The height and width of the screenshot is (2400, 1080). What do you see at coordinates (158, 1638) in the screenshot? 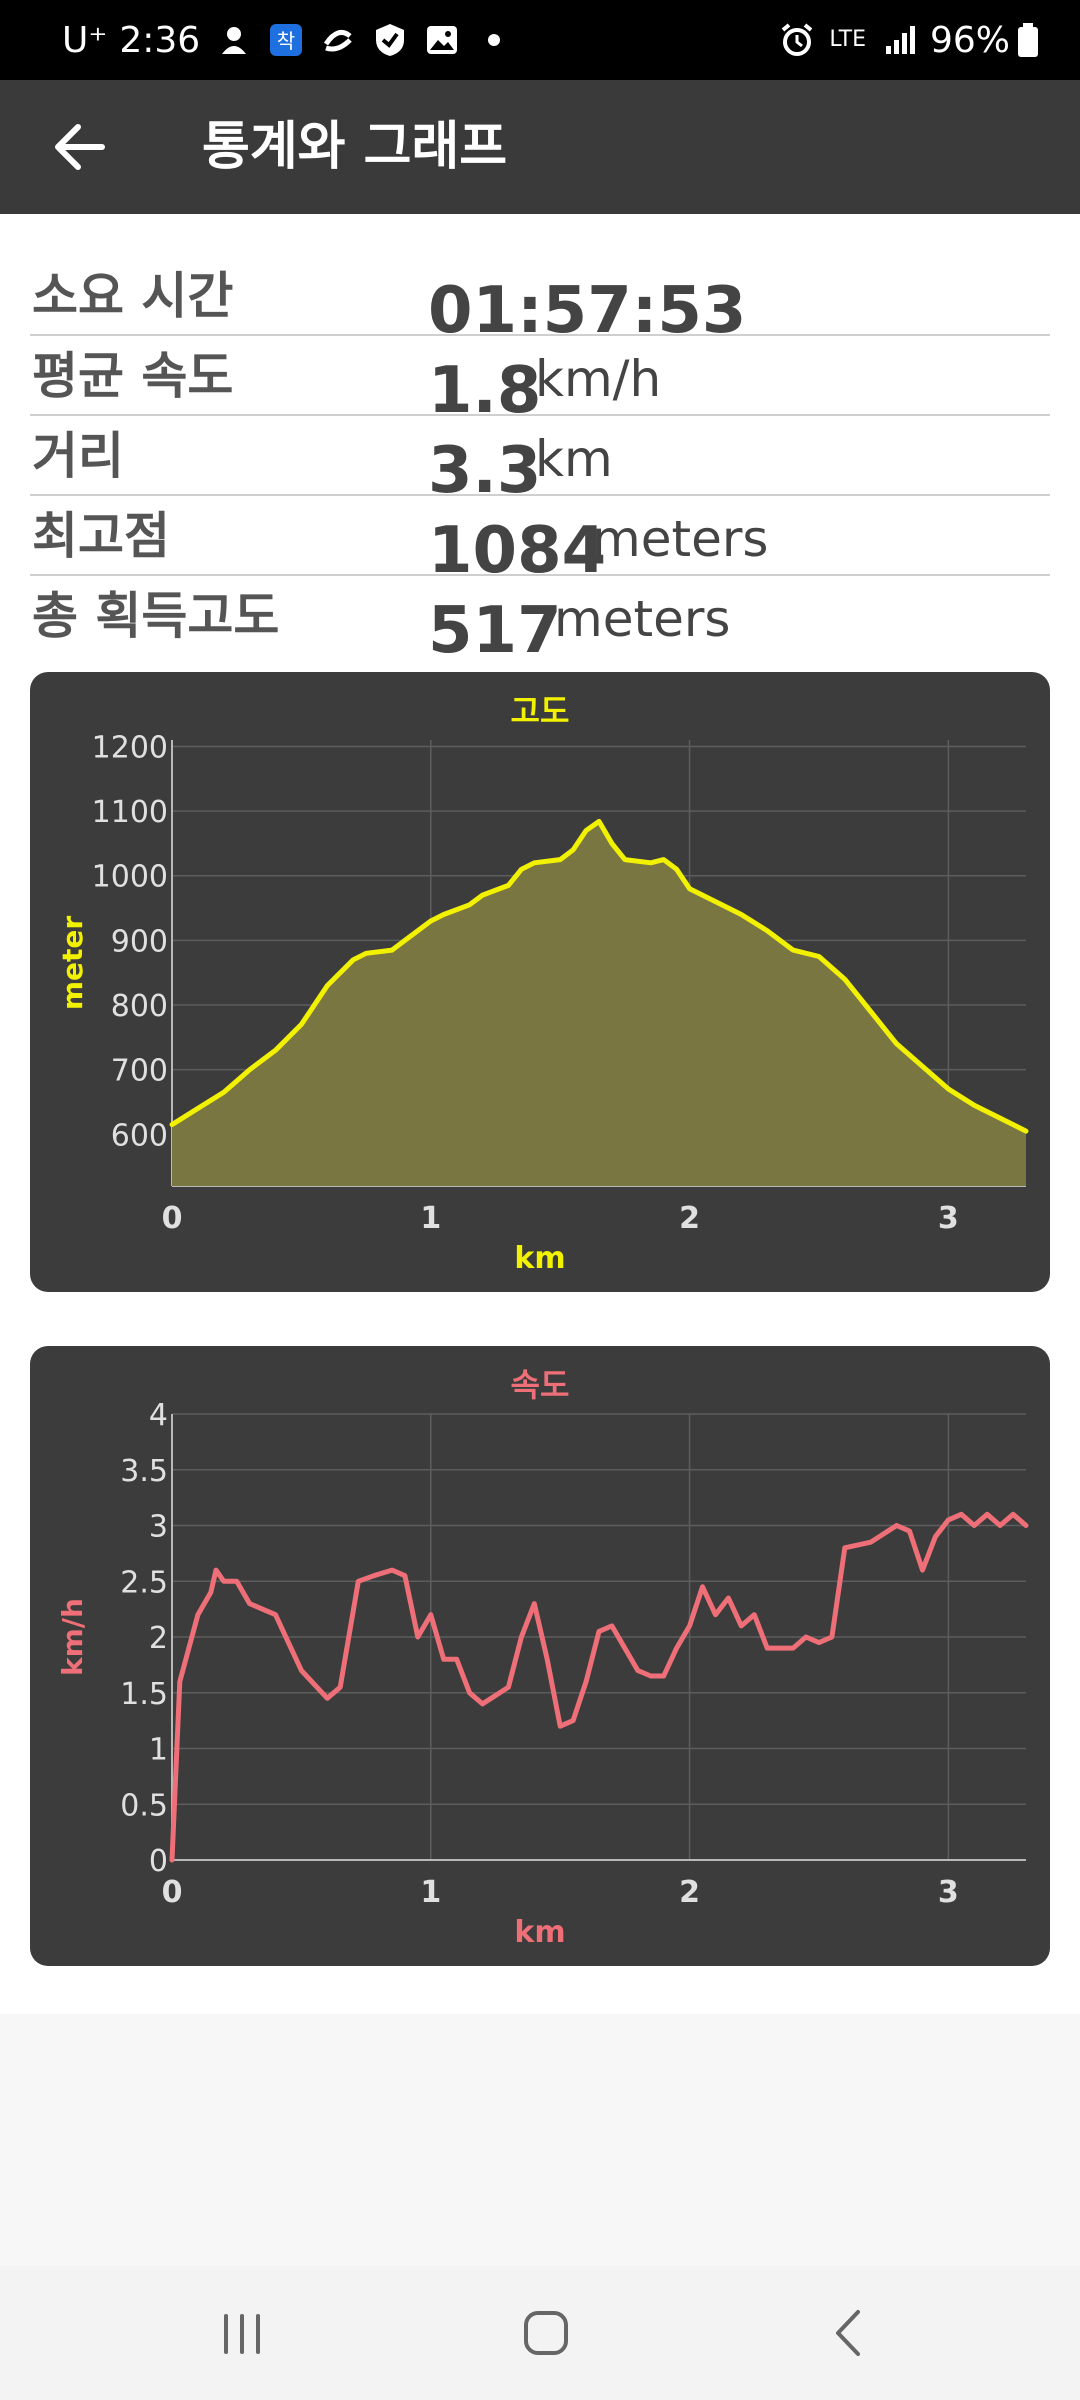
I see `y-tick-label: 2` at bounding box center [158, 1638].